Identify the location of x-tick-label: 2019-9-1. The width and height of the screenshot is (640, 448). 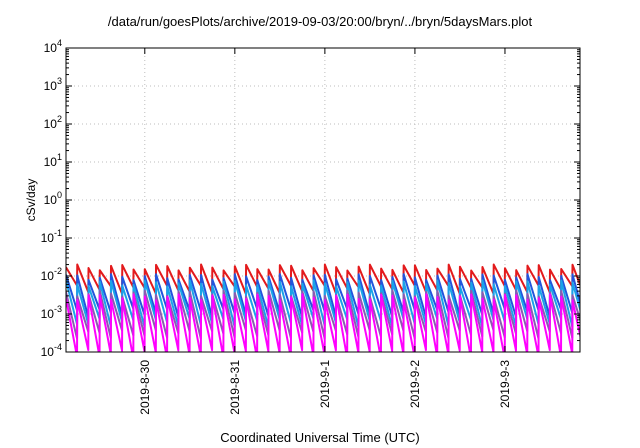
(325, 384).